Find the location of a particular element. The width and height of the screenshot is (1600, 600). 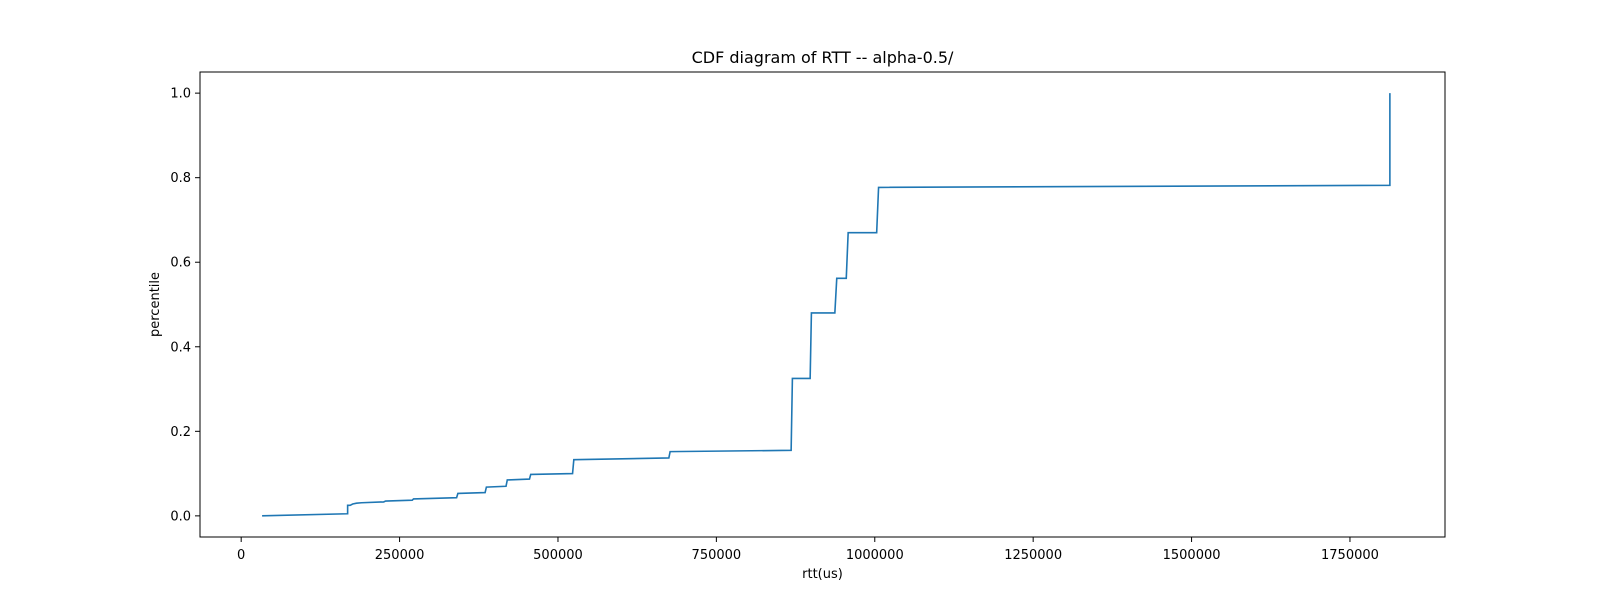

x-tick-label: 750000 is located at coordinates (717, 555).